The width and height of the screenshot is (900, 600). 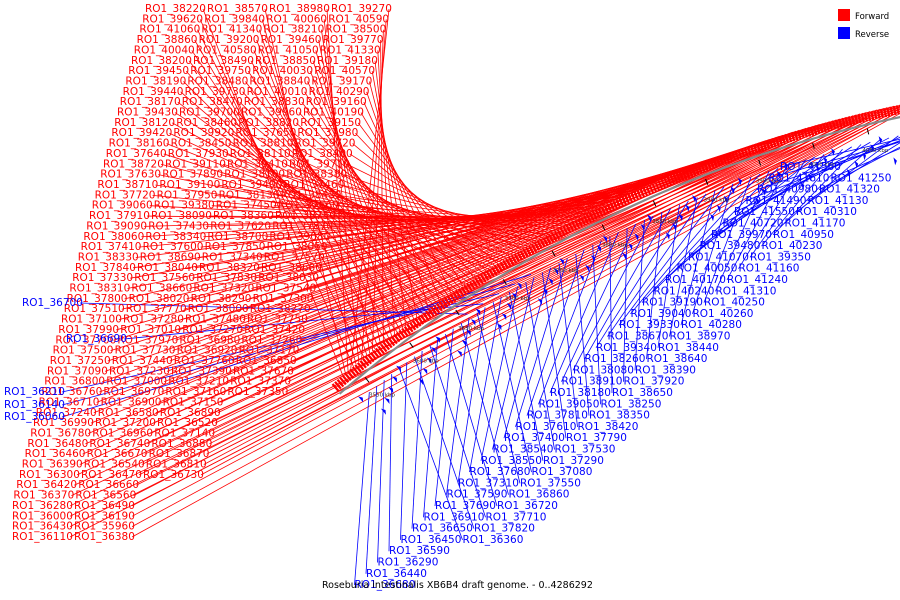 I want to click on forward-gene-label: RO1_37570, so click(x=294, y=257).